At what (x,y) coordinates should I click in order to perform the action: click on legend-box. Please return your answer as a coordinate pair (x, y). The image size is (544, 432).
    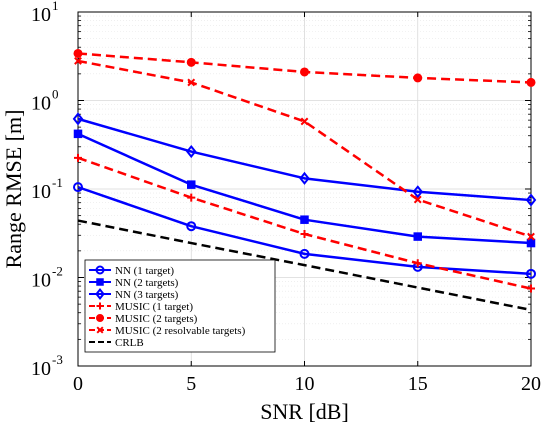
    Looking at the image, I should click on (180, 306).